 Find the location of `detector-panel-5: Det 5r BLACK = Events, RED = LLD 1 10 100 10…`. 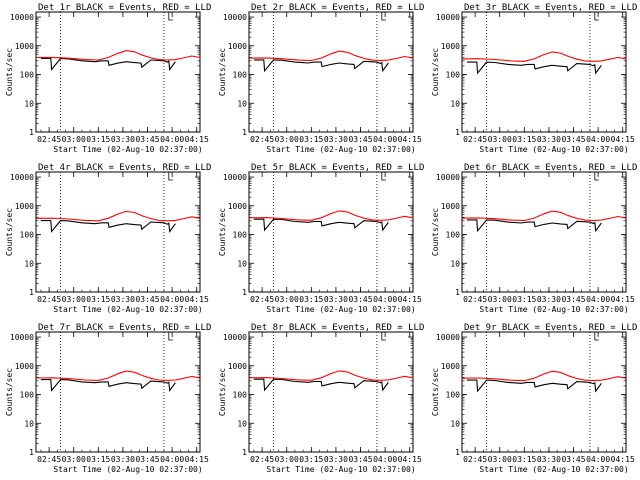

detector-panel-5: Det 5r BLACK = Events, RED = LLD 1 10 100 10… is located at coordinates (319, 240).